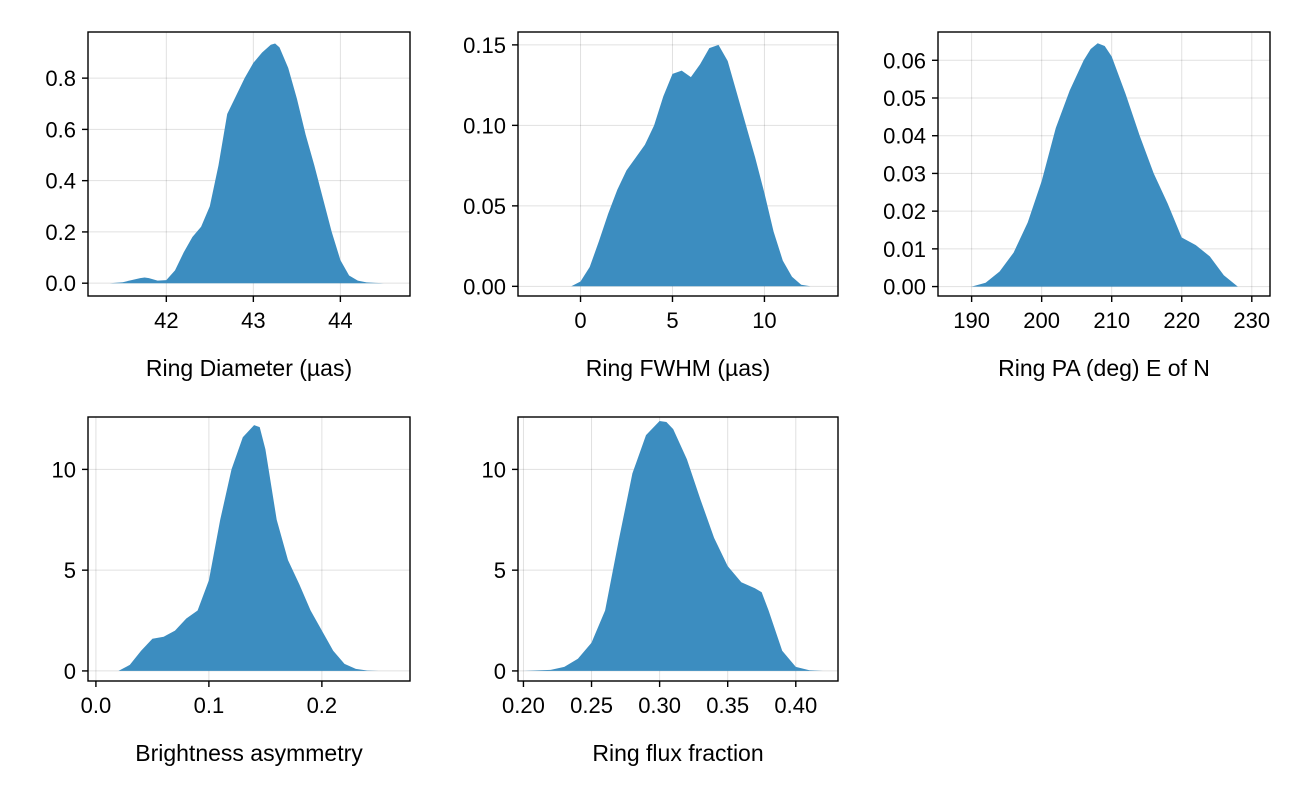 The width and height of the screenshot is (1300, 800). Describe the element at coordinates (322, 705) in the screenshot. I see `x-tick-label: 0.2` at that location.